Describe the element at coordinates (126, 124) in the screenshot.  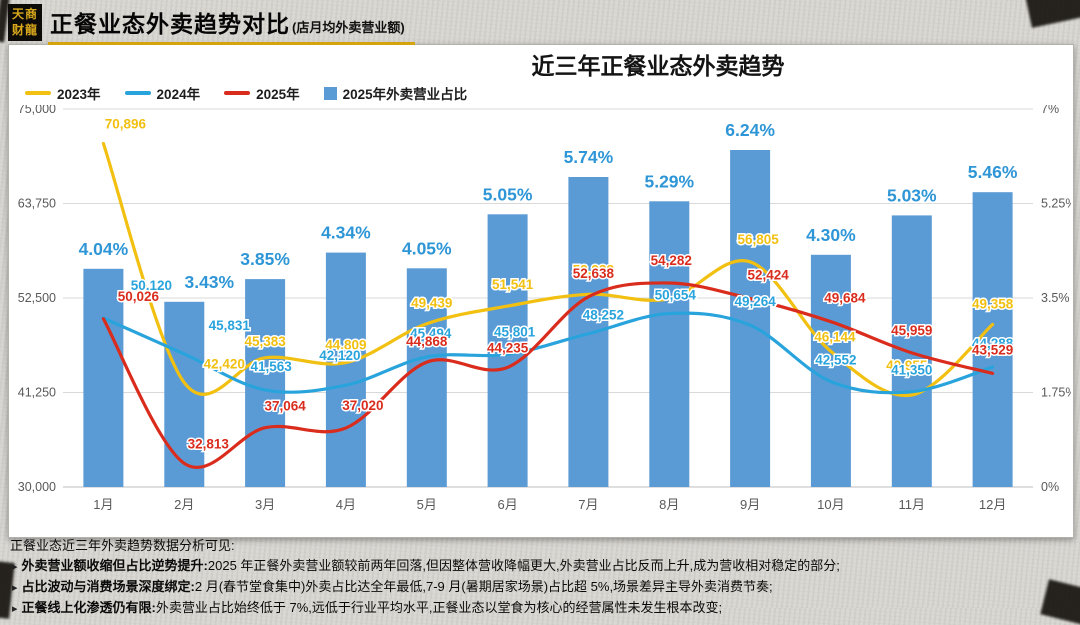
I see `svg-text: 70,896` at that location.